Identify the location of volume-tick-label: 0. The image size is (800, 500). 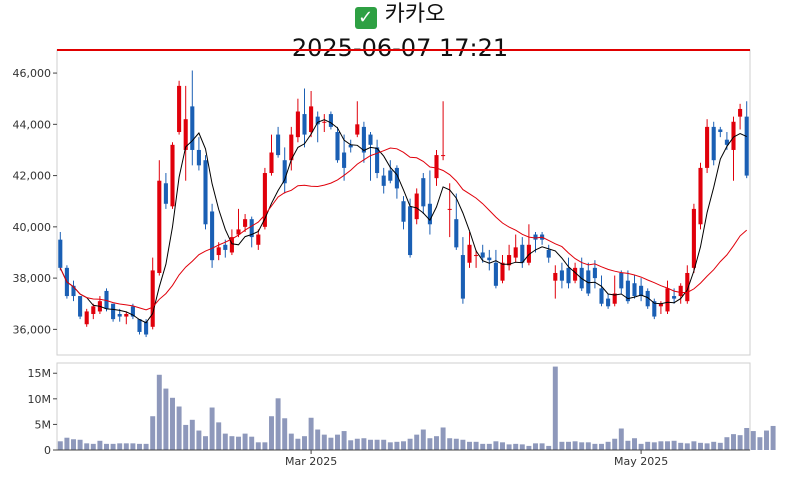
(47, 450).